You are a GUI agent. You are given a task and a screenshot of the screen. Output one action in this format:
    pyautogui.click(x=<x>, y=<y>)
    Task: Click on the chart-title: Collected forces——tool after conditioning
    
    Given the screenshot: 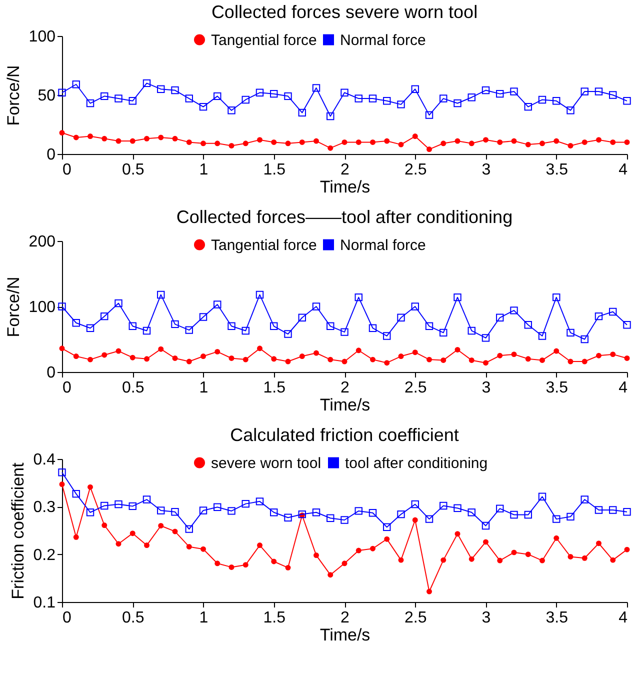 What is the action you would take?
    pyautogui.click(x=344, y=217)
    